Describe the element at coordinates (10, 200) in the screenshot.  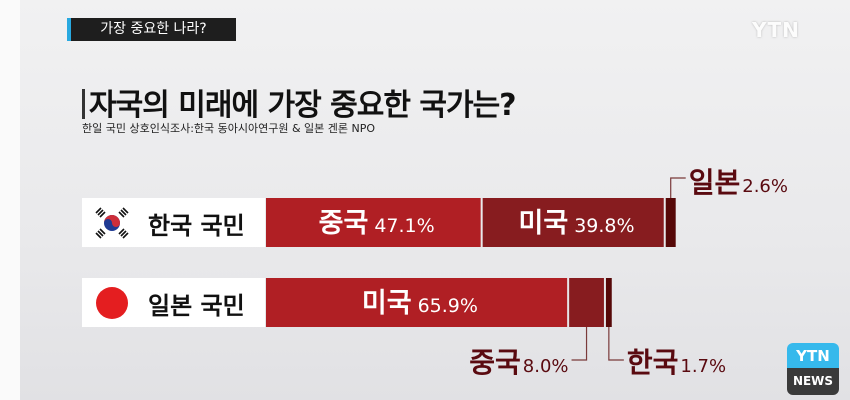
I see `left-margin` at that location.